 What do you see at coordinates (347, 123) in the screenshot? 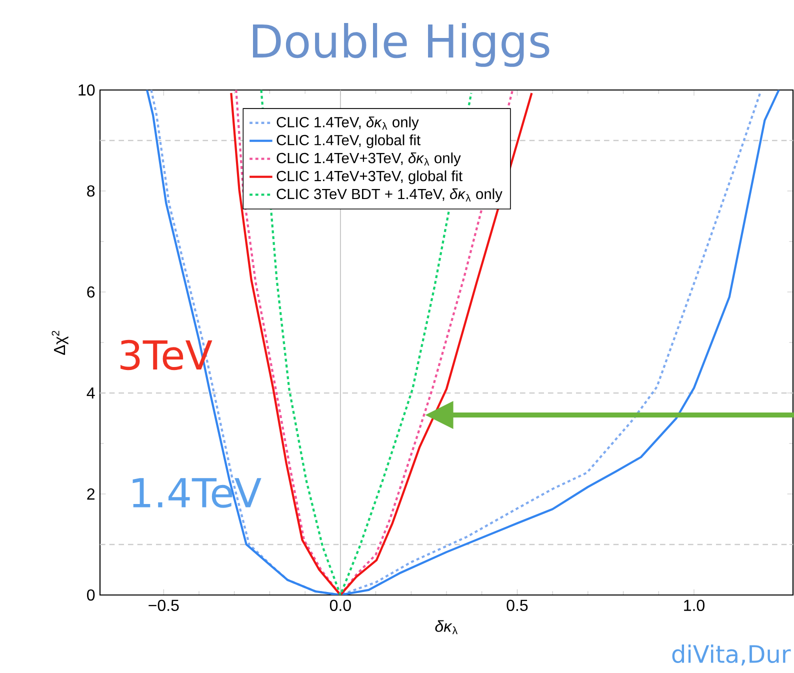
I see `legend-label: CLIC 1.4TeV, δκ$_{λ}$ only` at bounding box center [347, 123].